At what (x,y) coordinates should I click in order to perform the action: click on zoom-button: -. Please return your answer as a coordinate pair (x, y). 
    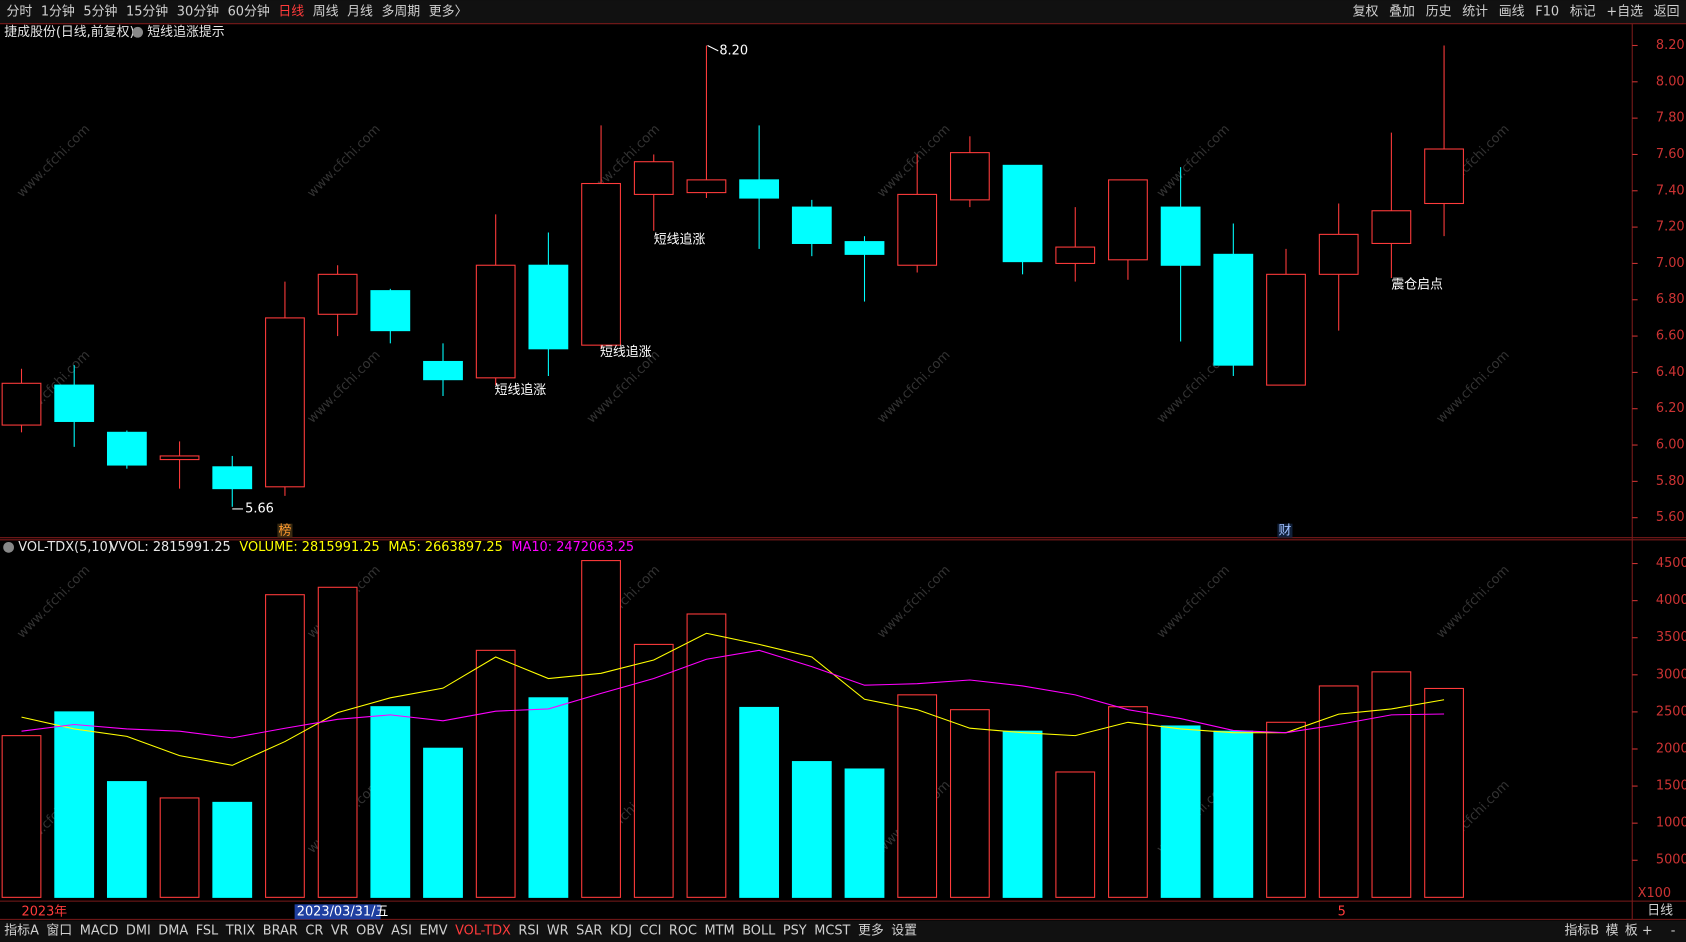
    Looking at the image, I should click on (1673, 931).